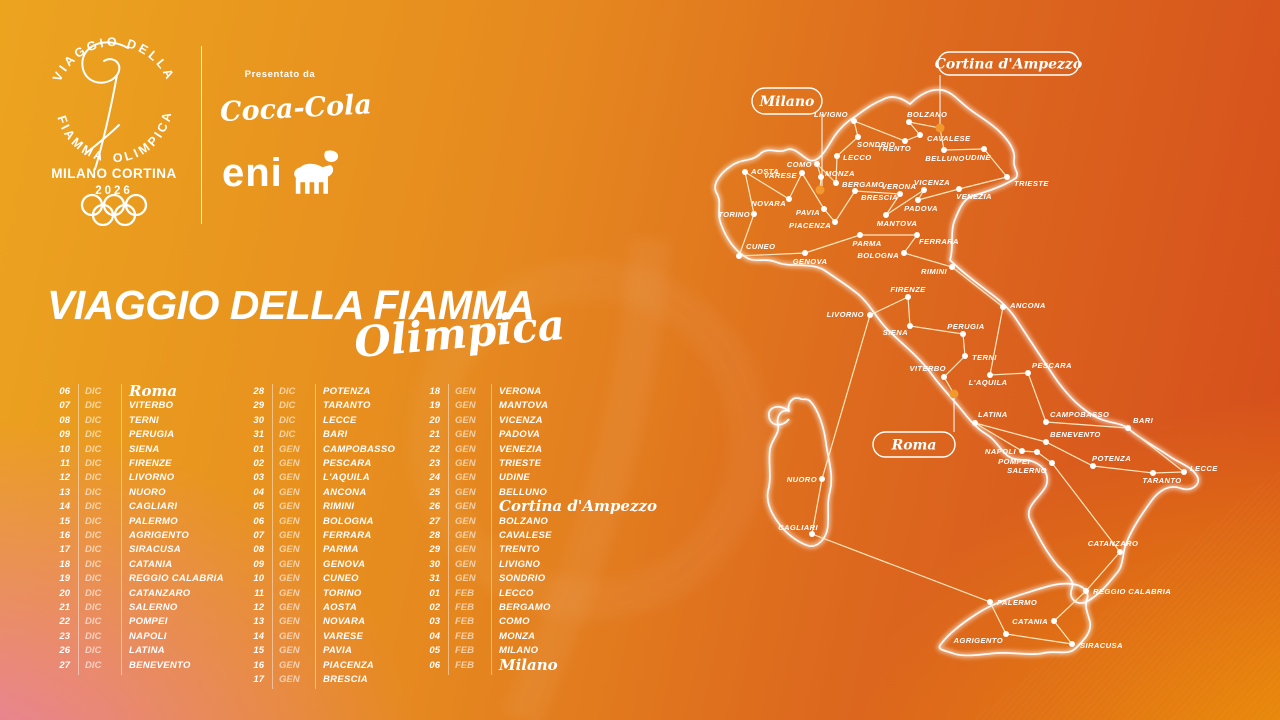  I want to click on city-label: BARI, so click(1143, 420).